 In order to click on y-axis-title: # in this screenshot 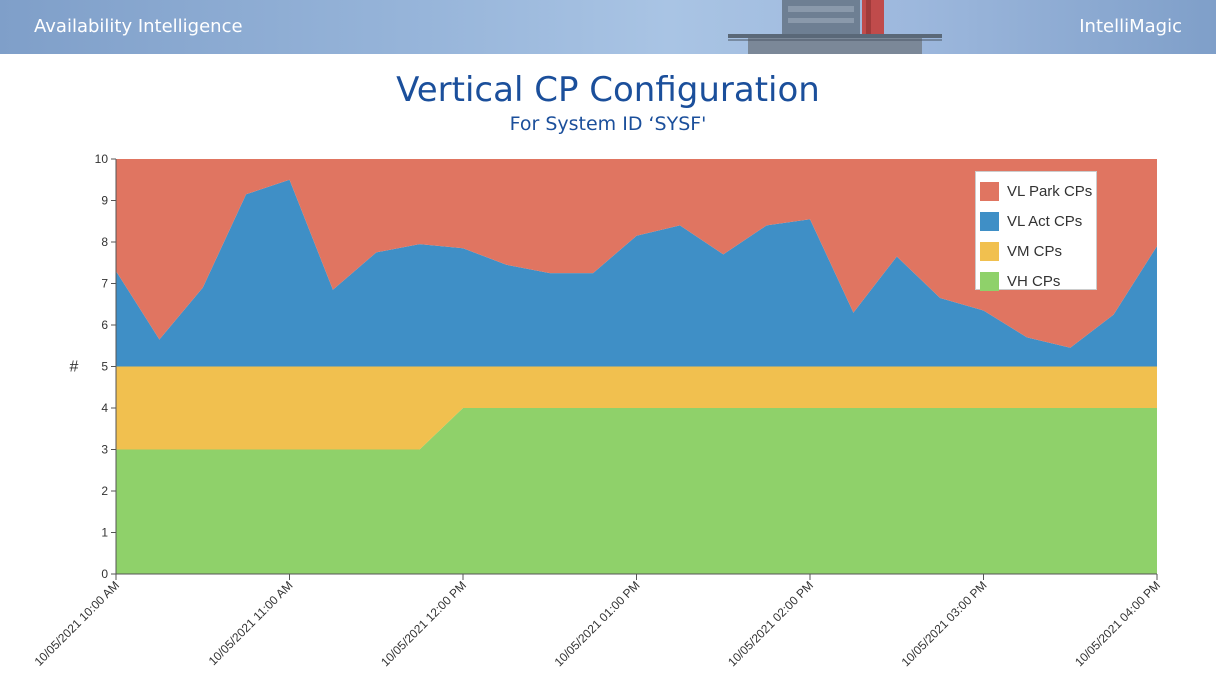, I will do `click(74, 367)`.